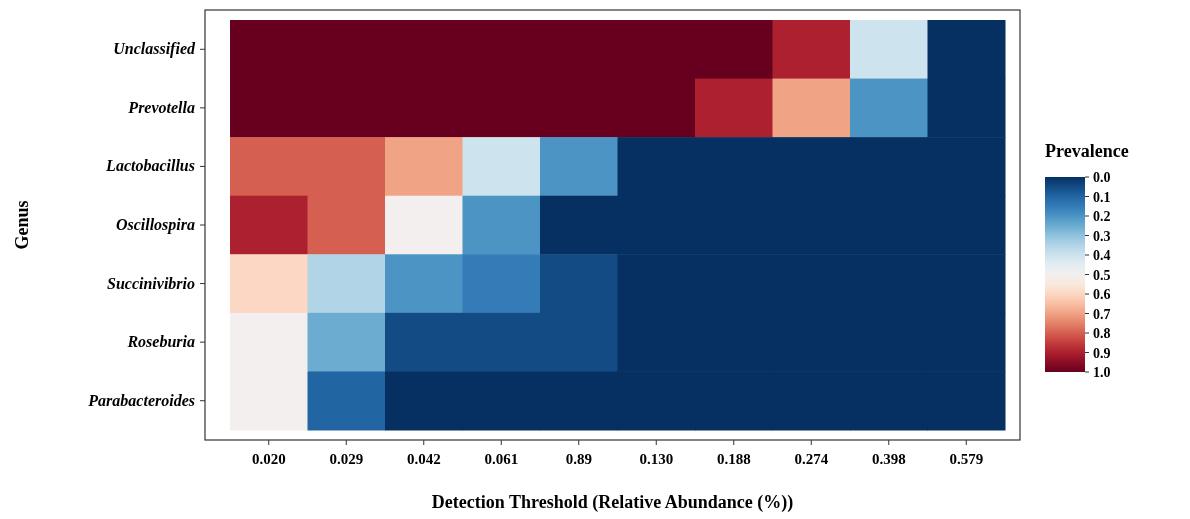  I want to click on x-tick-label: 0.029, so click(346, 459).